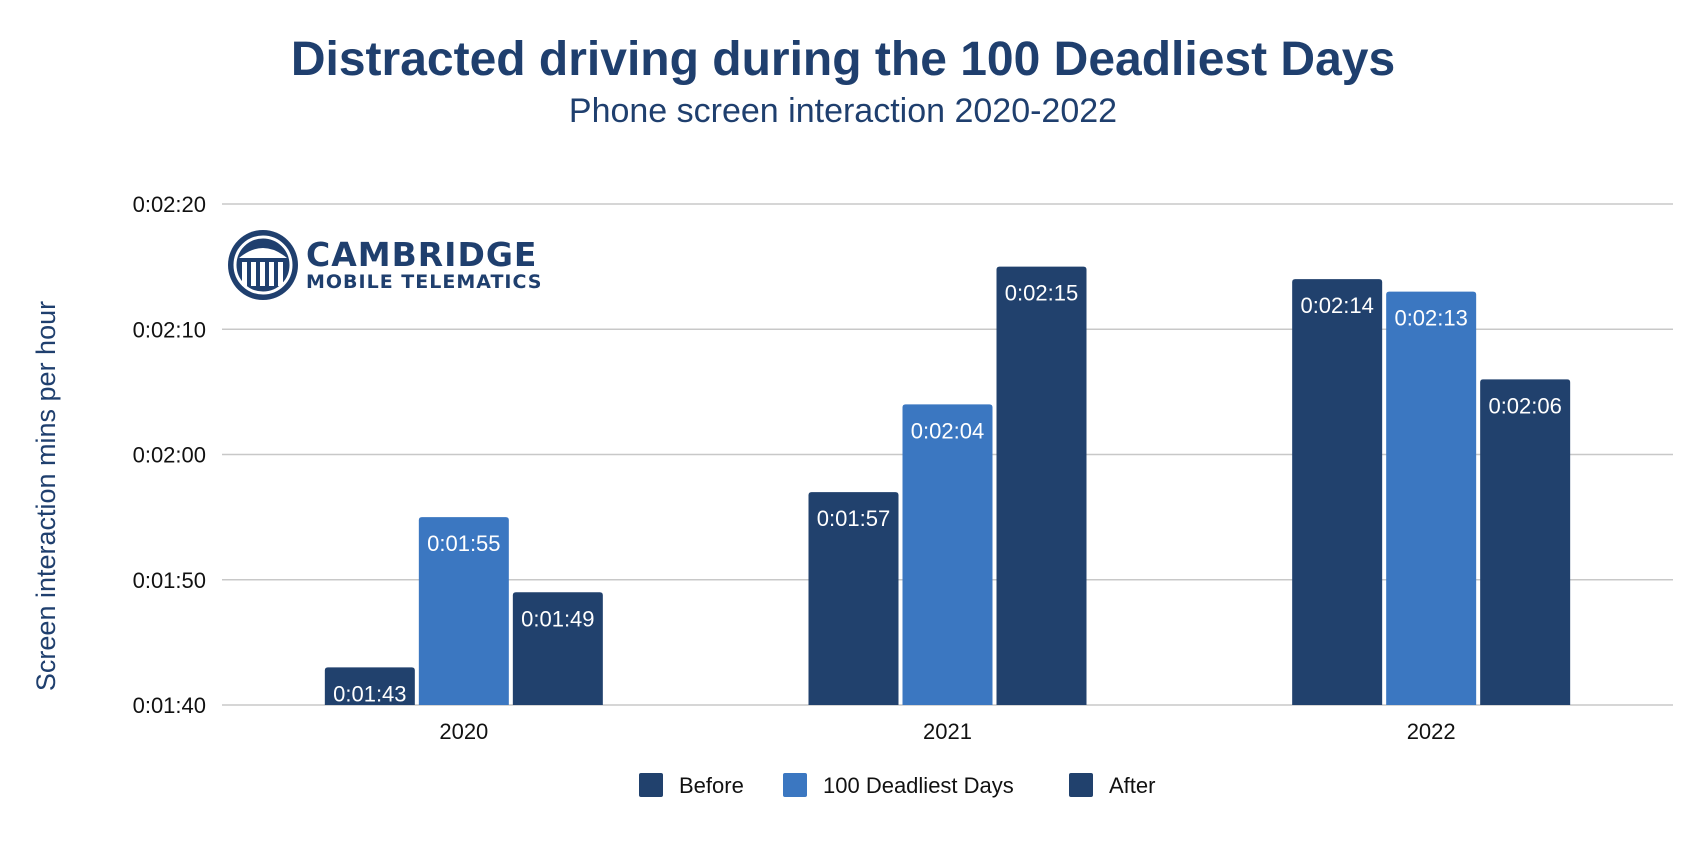 The width and height of the screenshot is (1686, 848). What do you see at coordinates (169, 705) in the screenshot?
I see `y-tick-label: 0:01:40` at bounding box center [169, 705].